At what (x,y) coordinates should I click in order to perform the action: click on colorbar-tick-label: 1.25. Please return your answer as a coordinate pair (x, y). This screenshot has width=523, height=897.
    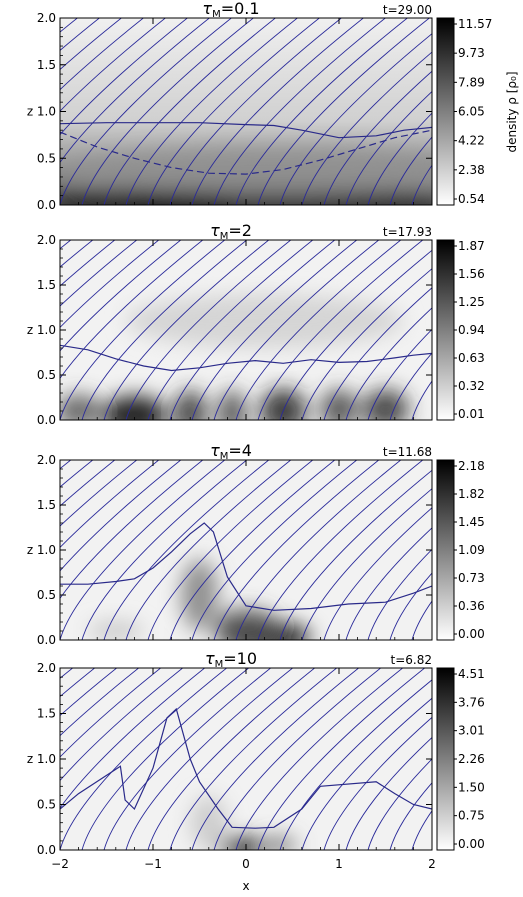
    Looking at the image, I should click on (471, 302).